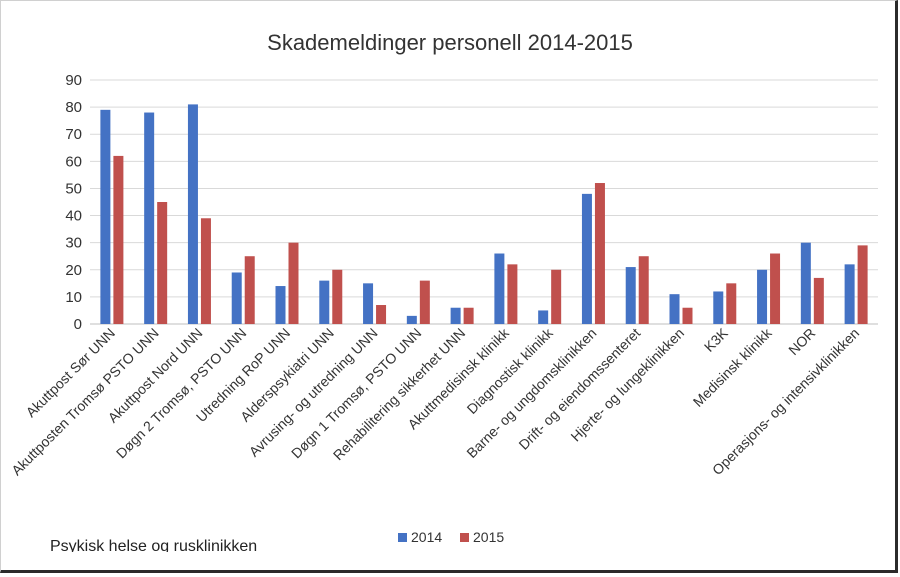 This screenshot has height=577, width=900. Describe the element at coordinates (73, 188) in the screenshot. I see `y-tick-label: 50` at that location.